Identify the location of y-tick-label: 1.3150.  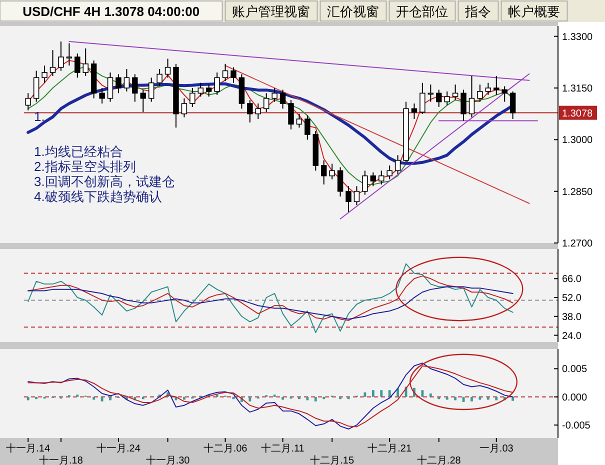
(578, 89).